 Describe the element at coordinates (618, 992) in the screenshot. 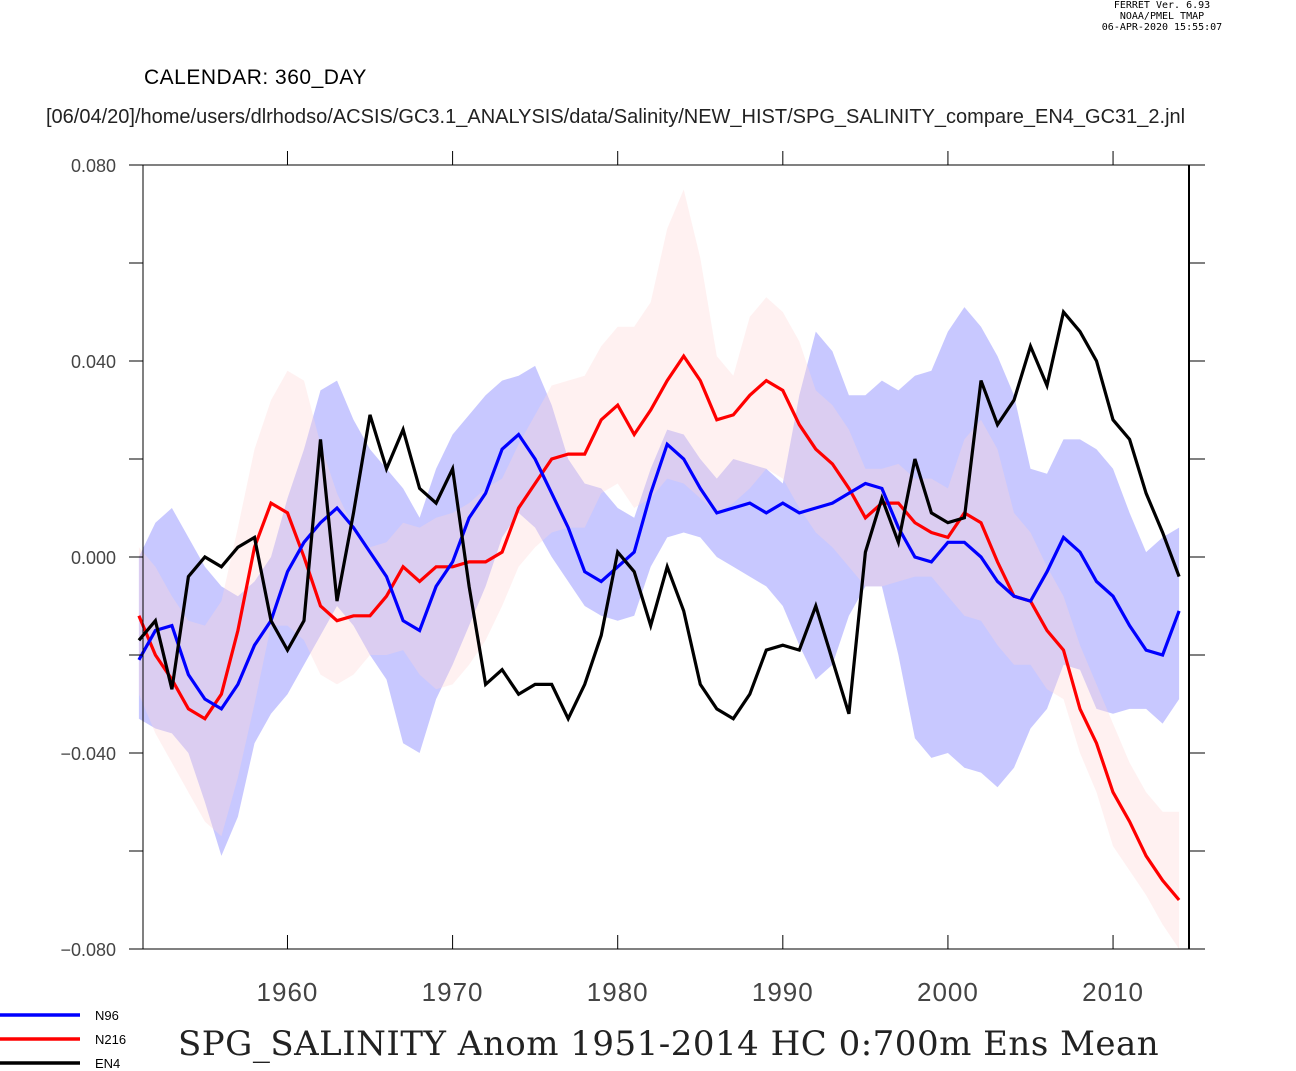

I see `x-tick-label: 1980` at that location.